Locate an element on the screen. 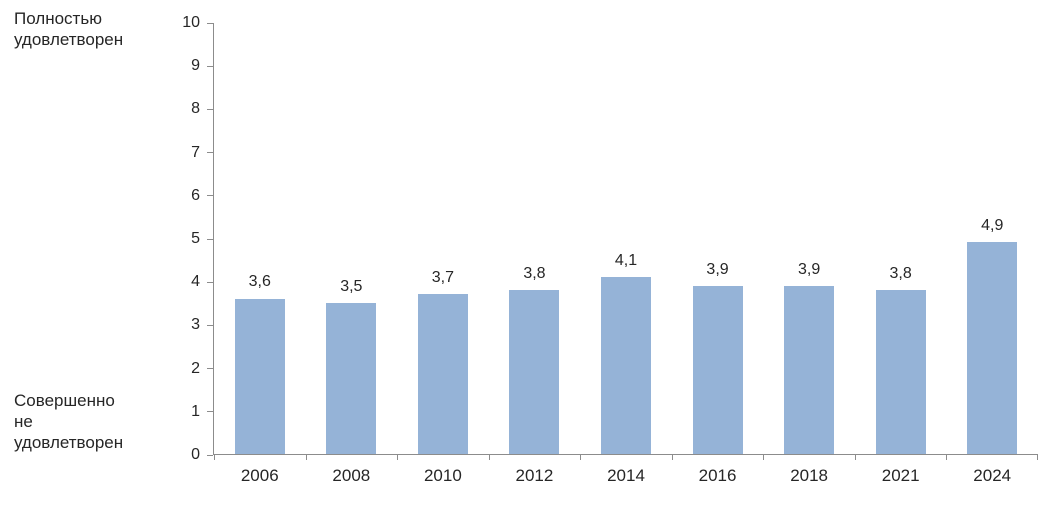  y-axis-bottom-caption: Совершенно не удовлетворен is located at coordinates (68, 421).